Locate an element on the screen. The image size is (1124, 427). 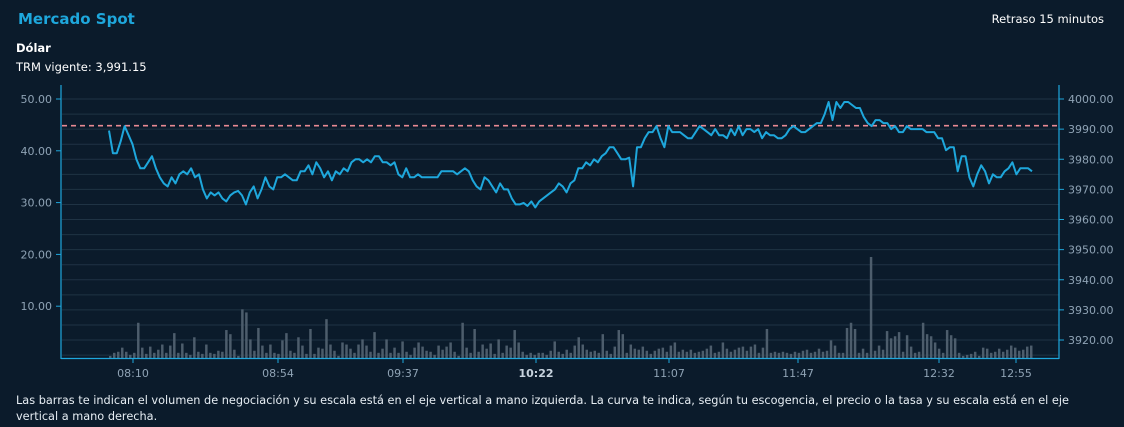
right-tick-label: 3970.00 is located at coordinates (1091, 189).